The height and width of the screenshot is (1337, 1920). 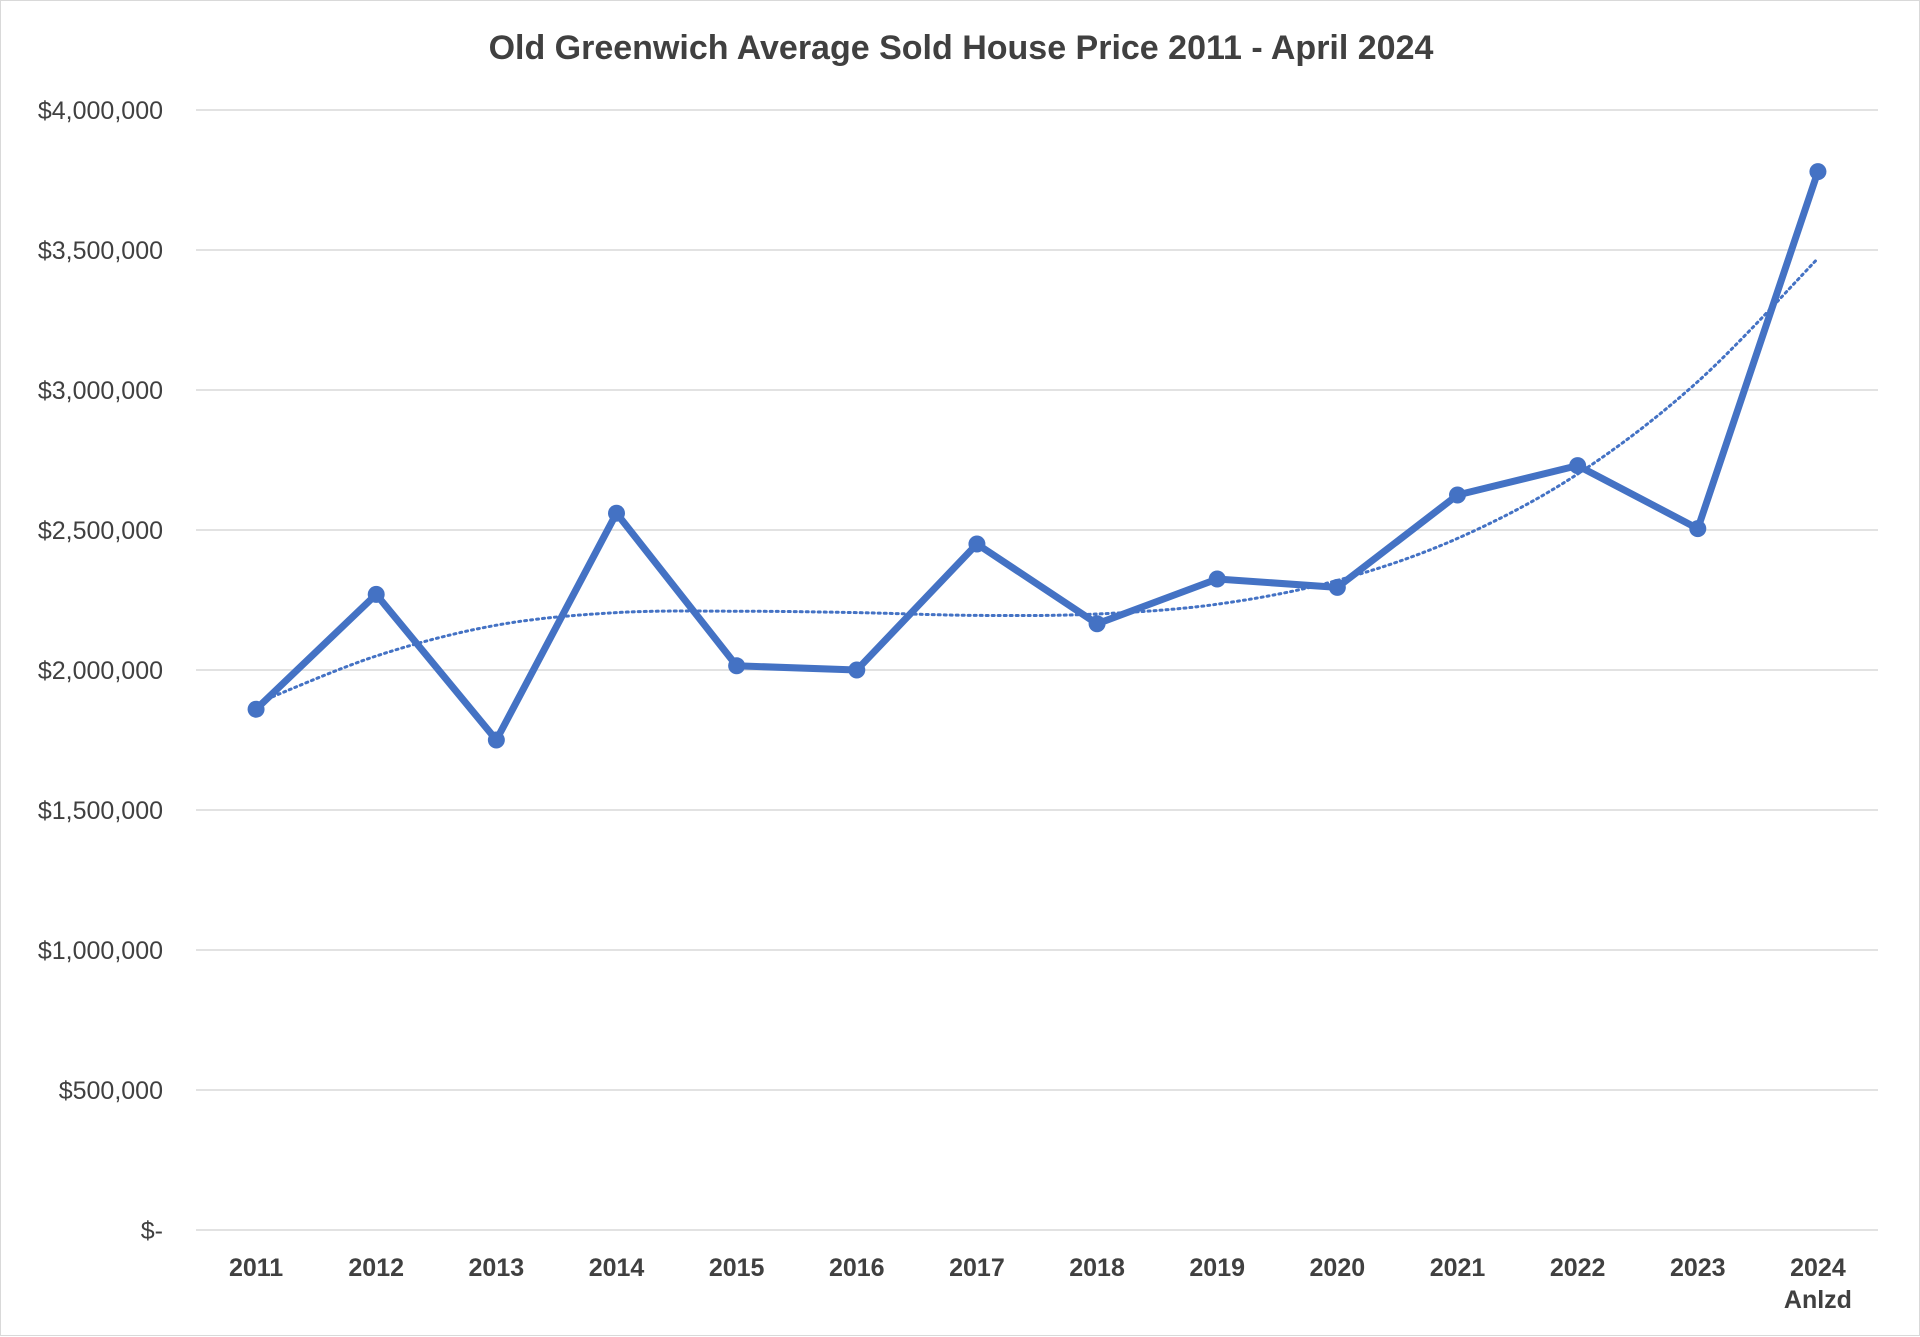 I want to click on x-tick-label: 2023, so click(x=1698, y=1268).